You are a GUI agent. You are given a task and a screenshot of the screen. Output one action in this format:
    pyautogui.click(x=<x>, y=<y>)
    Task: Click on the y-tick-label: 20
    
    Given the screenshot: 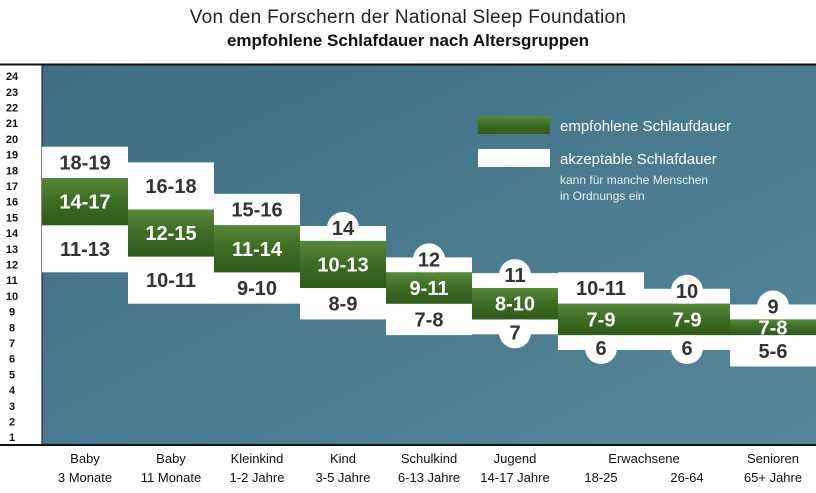 What is the action you would take?
    pyautogui.click(x=12, y=140)
    